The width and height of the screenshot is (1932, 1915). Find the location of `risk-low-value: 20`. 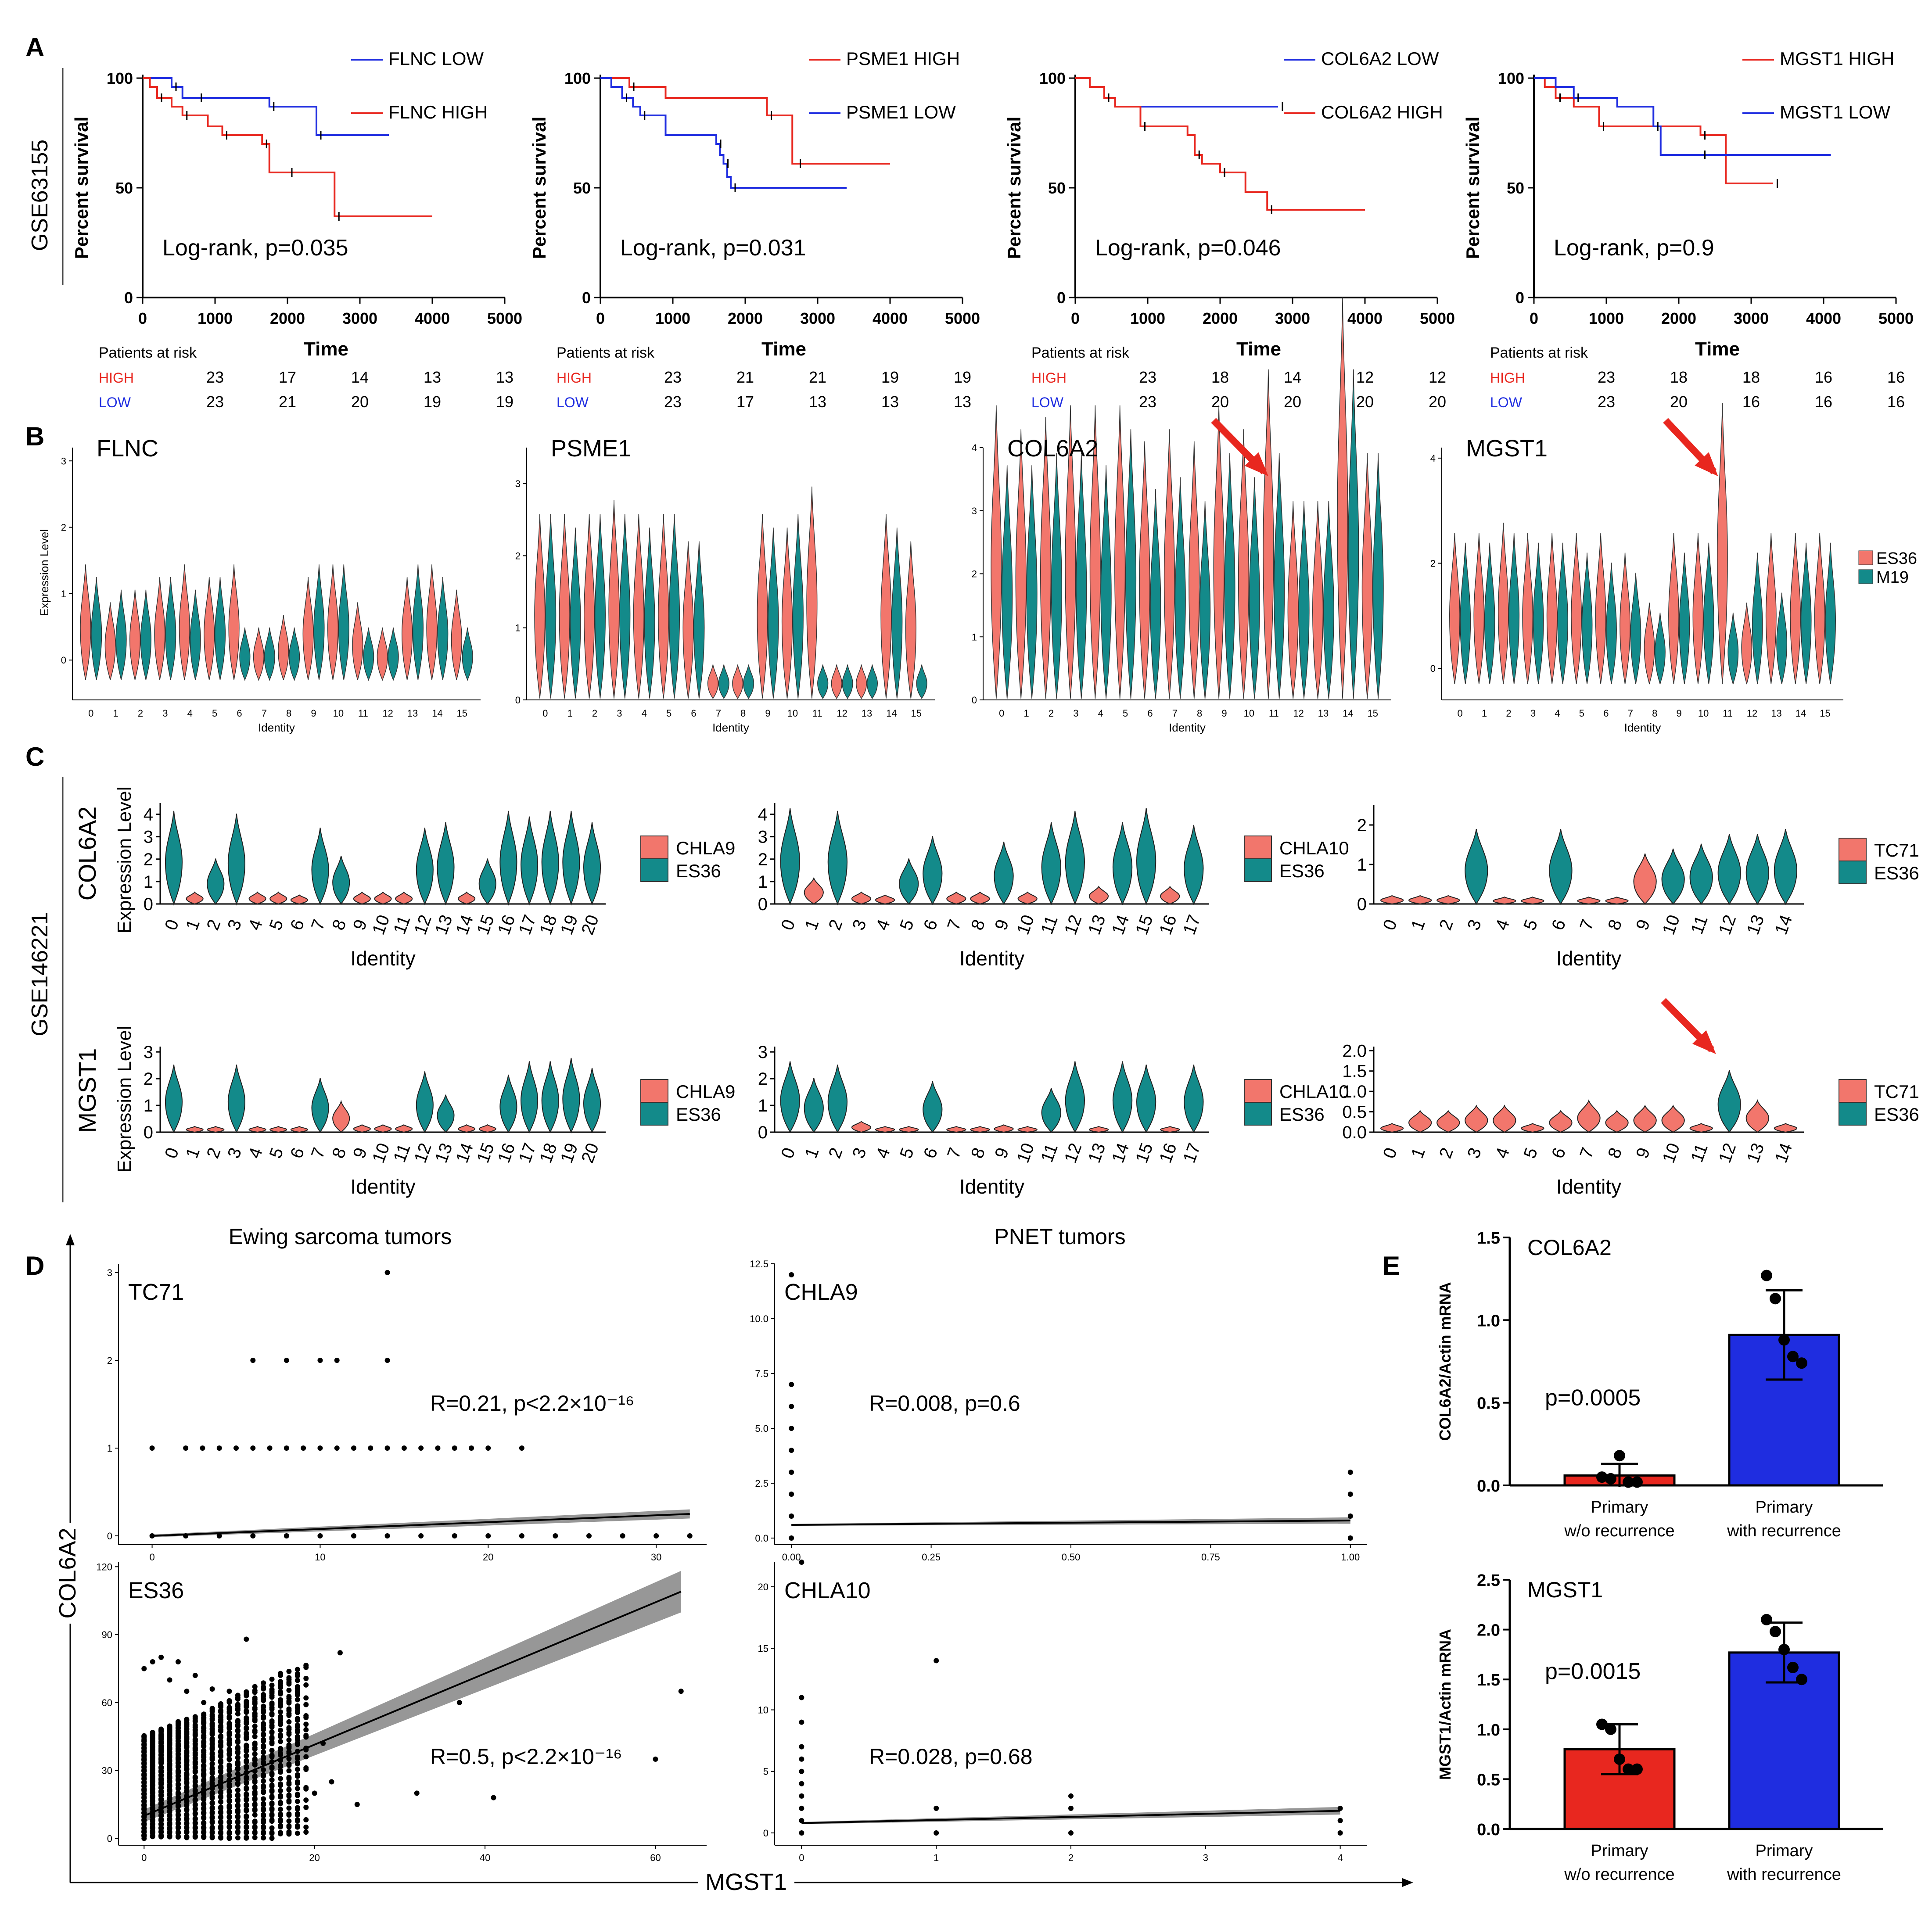

risk-low-value: 20 is located at coordinates (1679, 402).